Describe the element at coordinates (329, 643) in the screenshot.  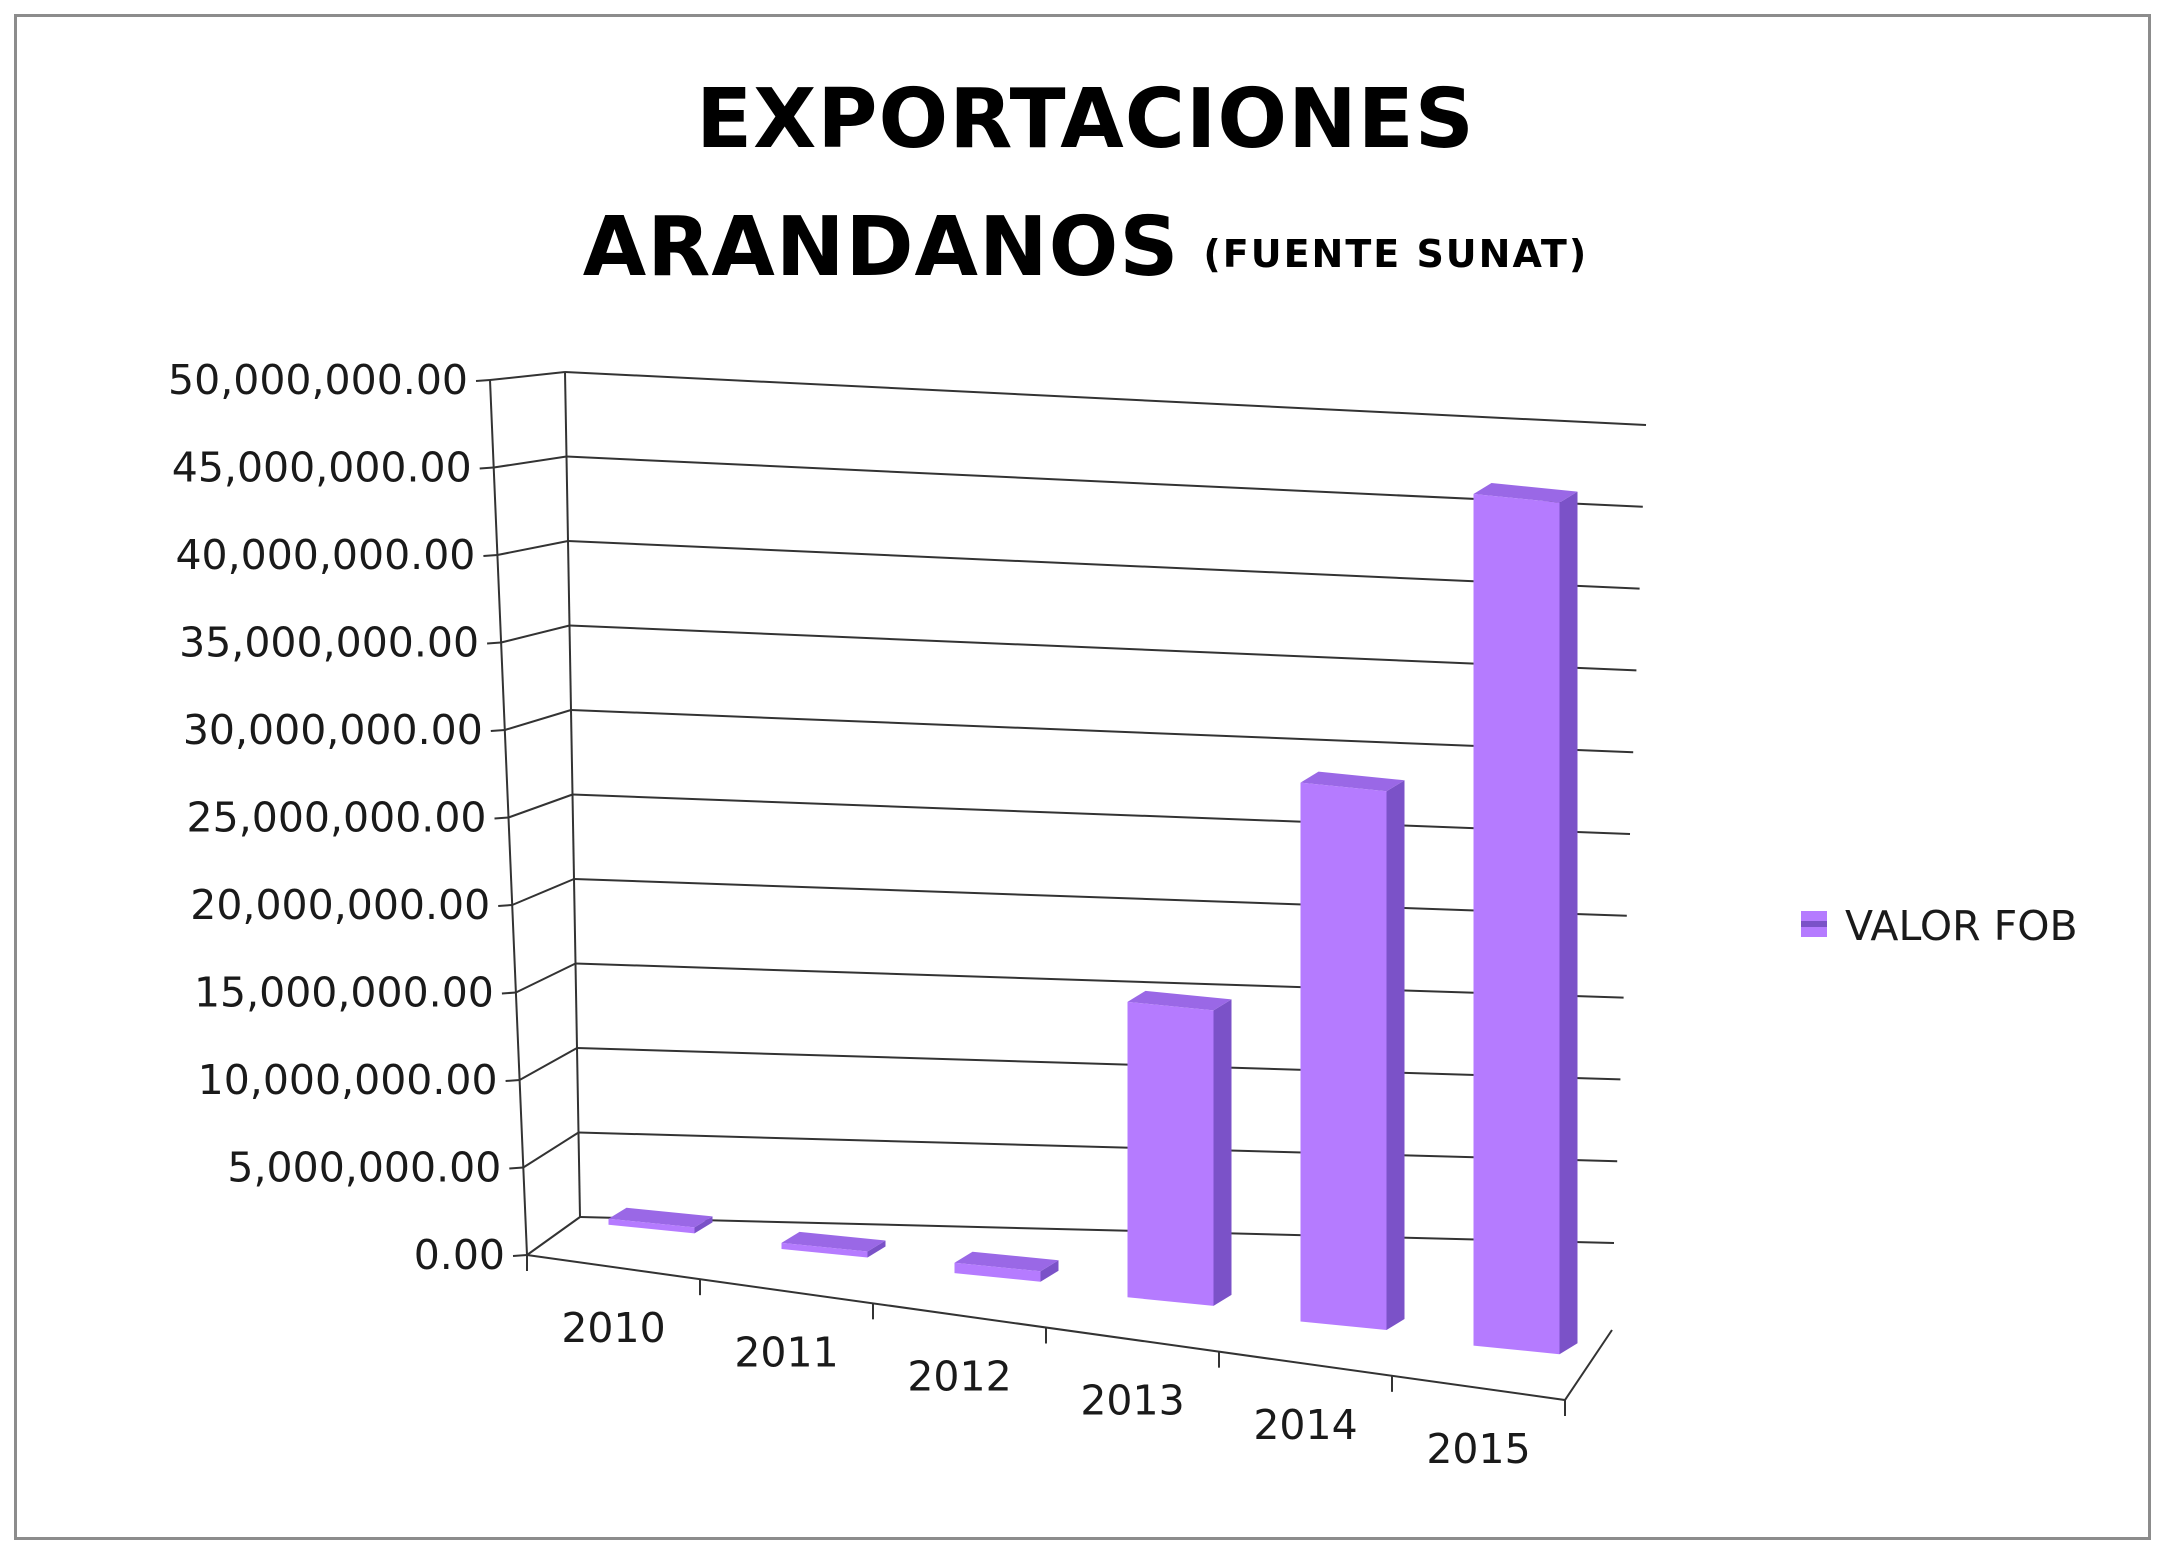
I see `y-tick-label: 35,000,000.00` at that location.